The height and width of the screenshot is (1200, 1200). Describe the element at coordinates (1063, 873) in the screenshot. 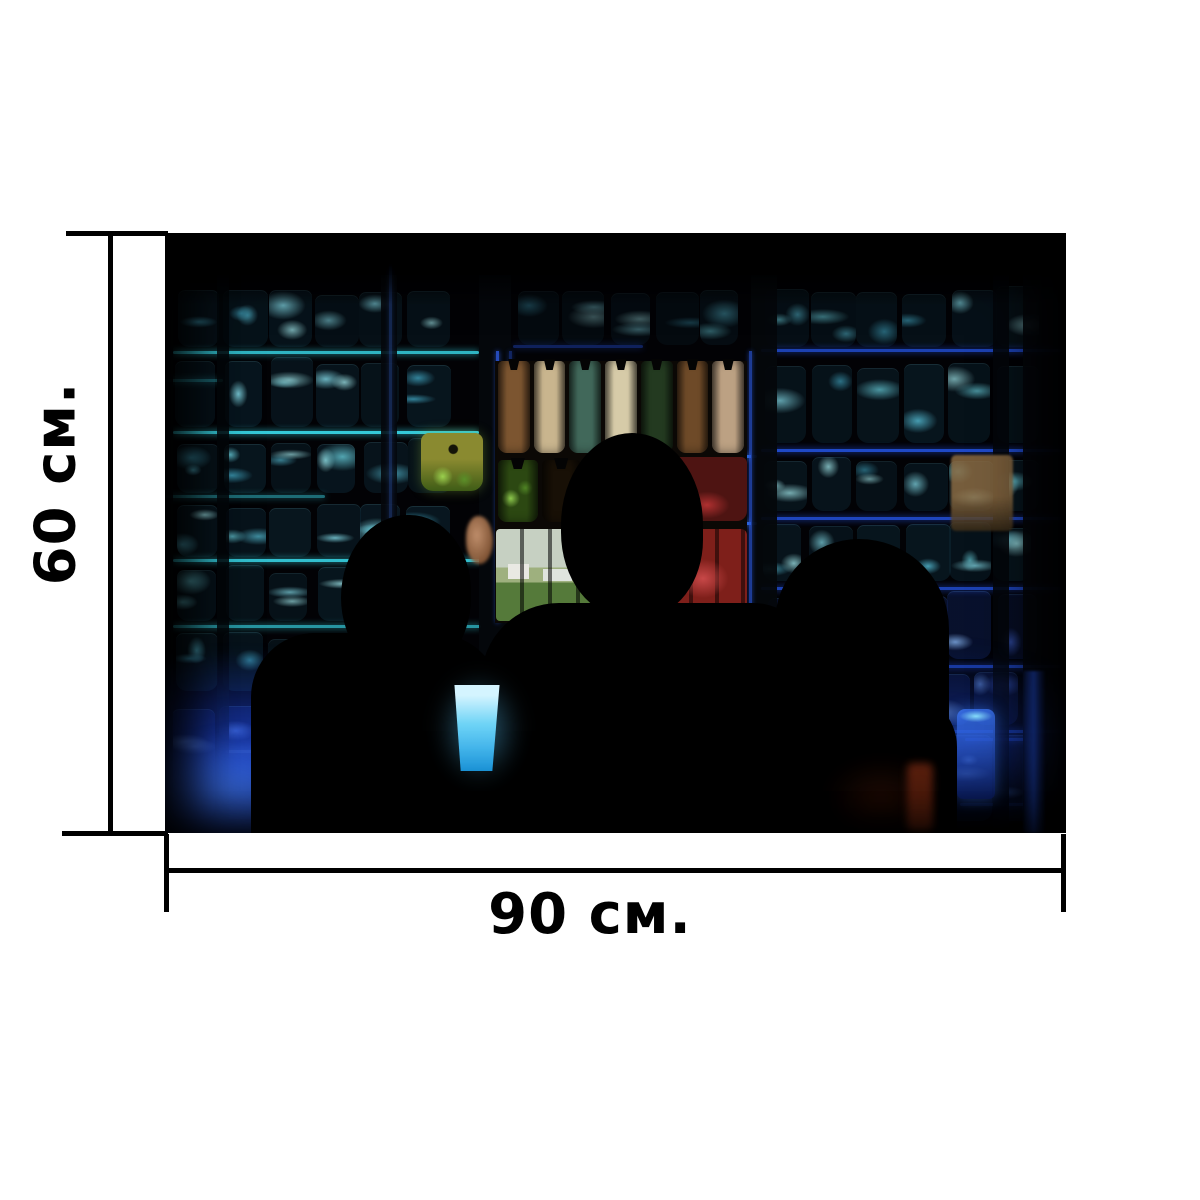

I see `width-dimension-tick-right` at that location.